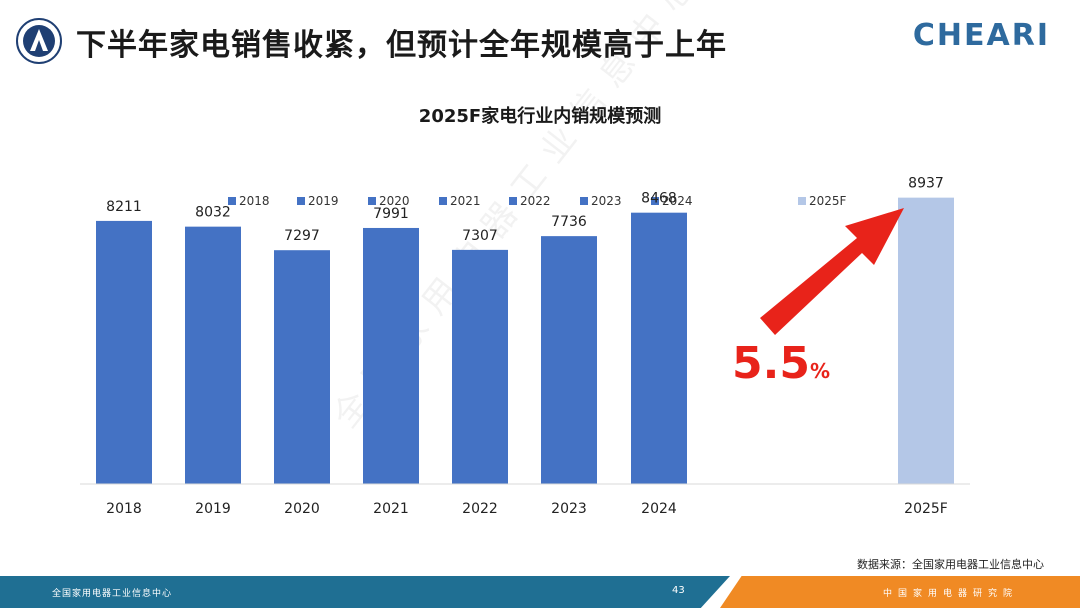 Image resolution: width=1080 pixels, height=608 pixels. What do you see at coordinates (981, 35) in the screenshot?
I see `brand-logo: CHEARI` at bounding box center [981, 35].